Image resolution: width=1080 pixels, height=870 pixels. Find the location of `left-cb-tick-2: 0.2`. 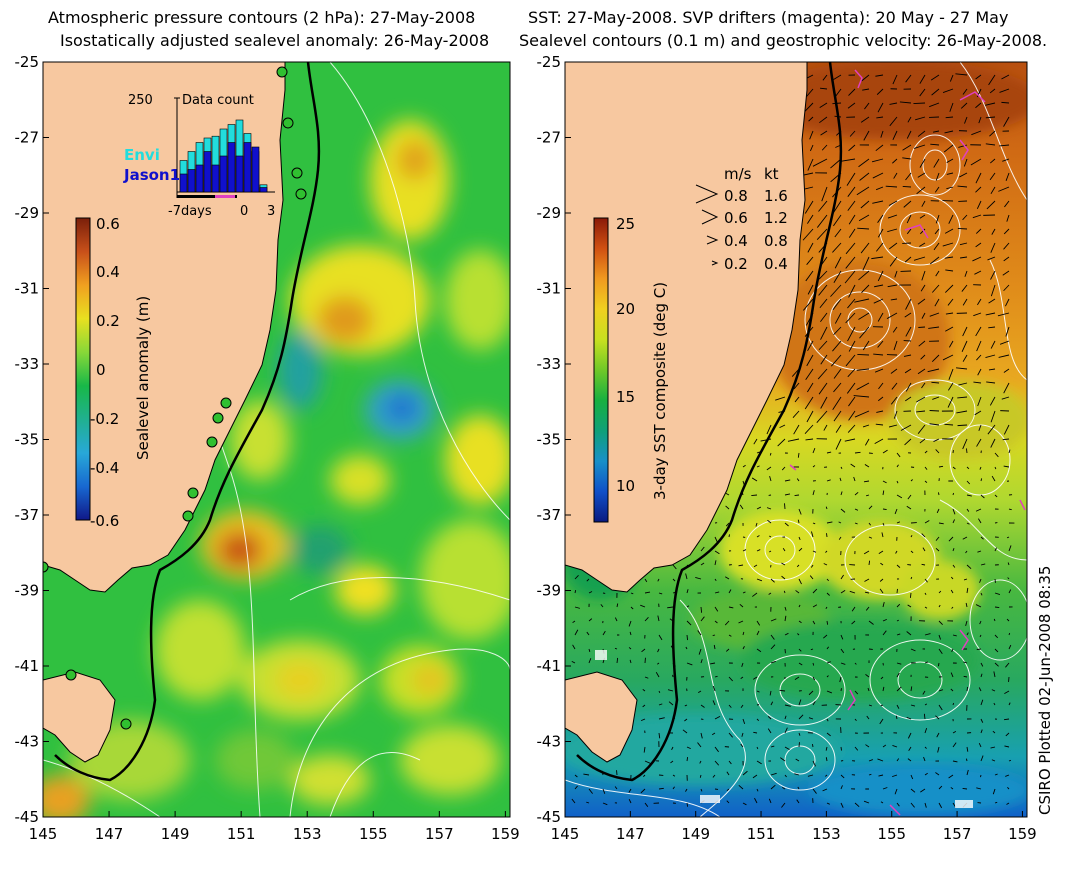

left-cb-tick-2: 0.2 is located at coordinates (108, 321).